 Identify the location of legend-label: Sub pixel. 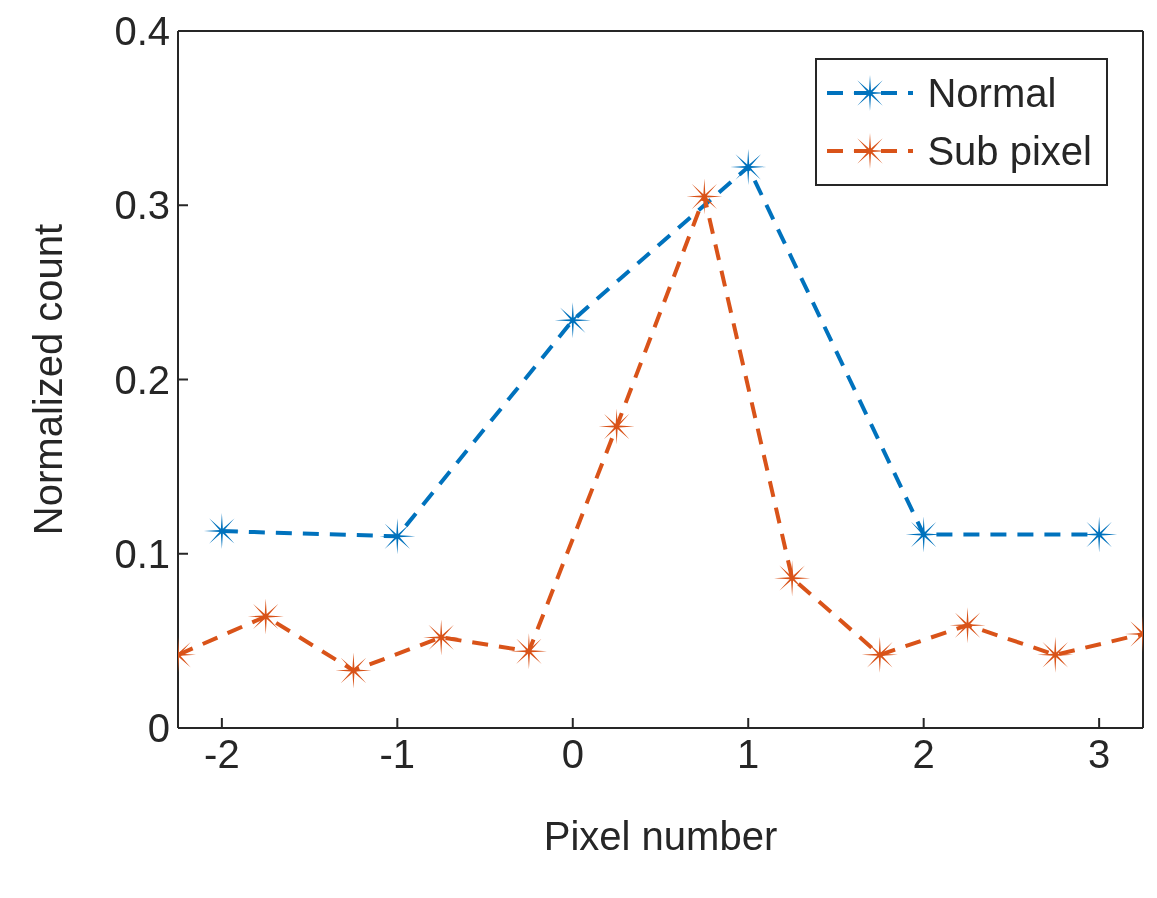
(1009, 151).